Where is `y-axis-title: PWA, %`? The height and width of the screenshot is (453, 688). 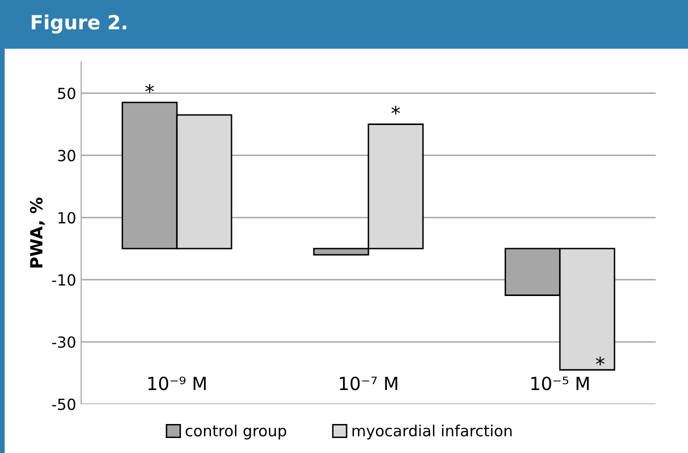
y-axis-title: PWA, % is located at coordinates (37, 233).